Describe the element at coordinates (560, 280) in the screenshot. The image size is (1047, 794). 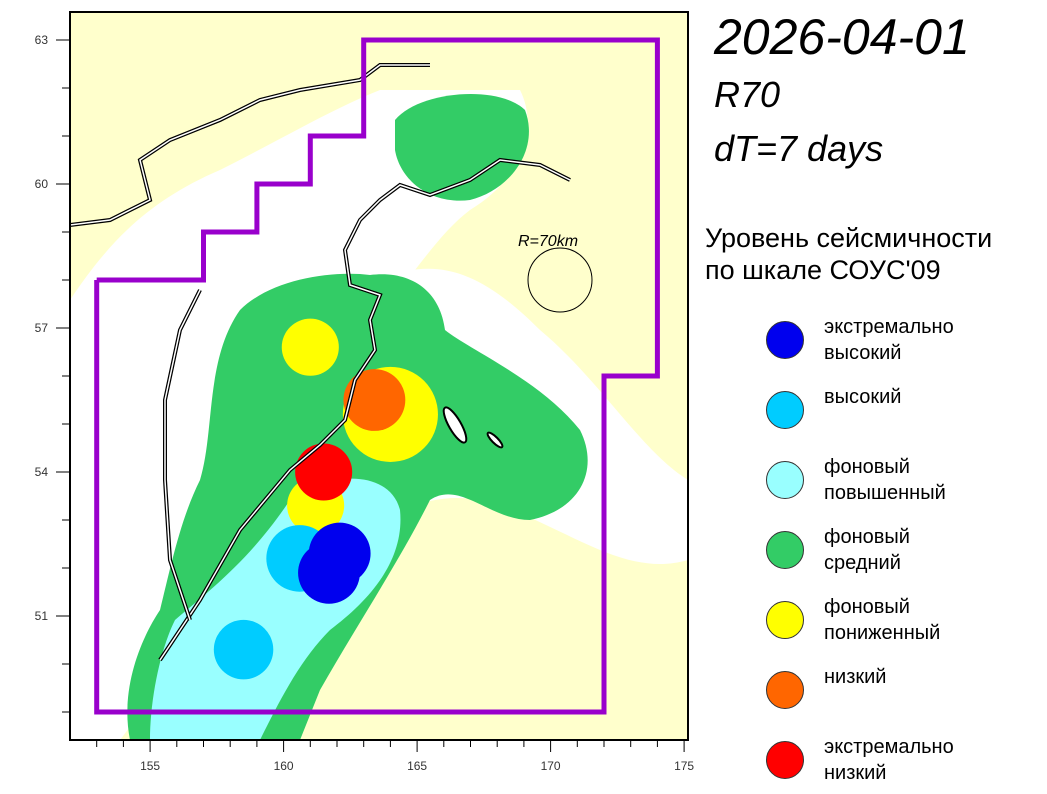
I see `radius-circle` at that location.